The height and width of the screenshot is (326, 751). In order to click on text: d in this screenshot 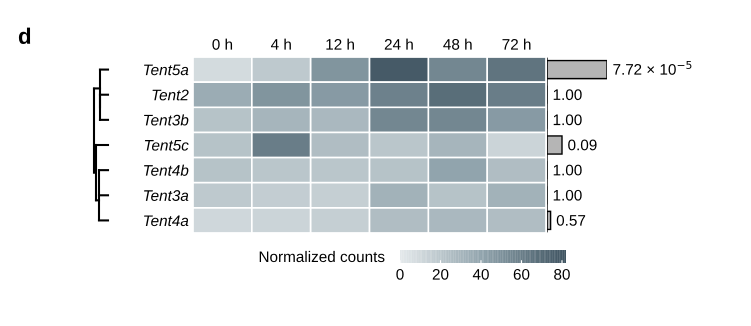, I will do `click(24, 36)`.